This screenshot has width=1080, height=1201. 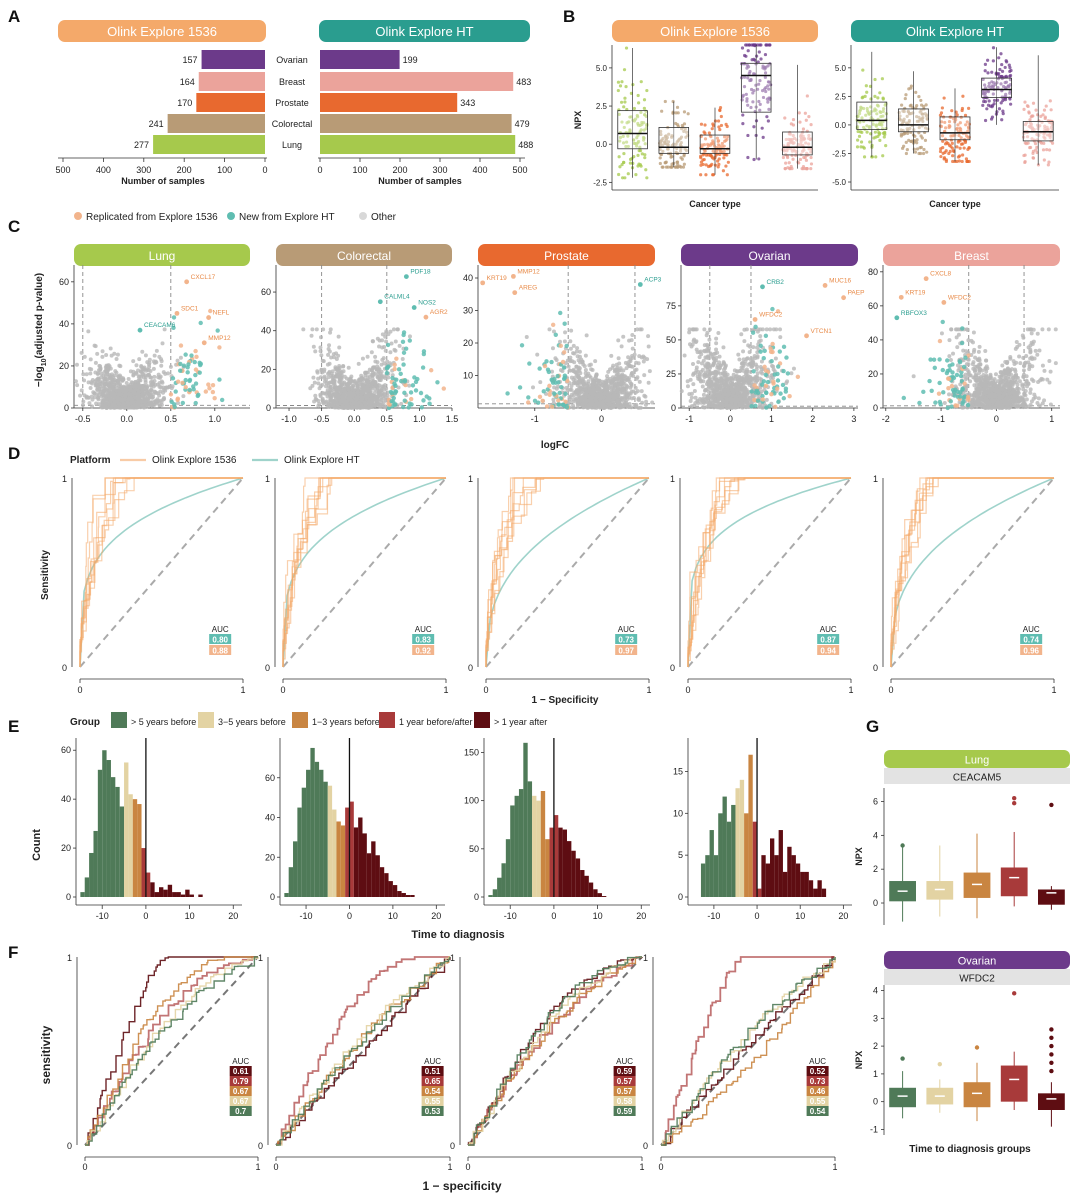 What do you see at coordinates (569, 16) in the screenshot?
I see `panel-letter-b: B` at bounding box center [569, 16].